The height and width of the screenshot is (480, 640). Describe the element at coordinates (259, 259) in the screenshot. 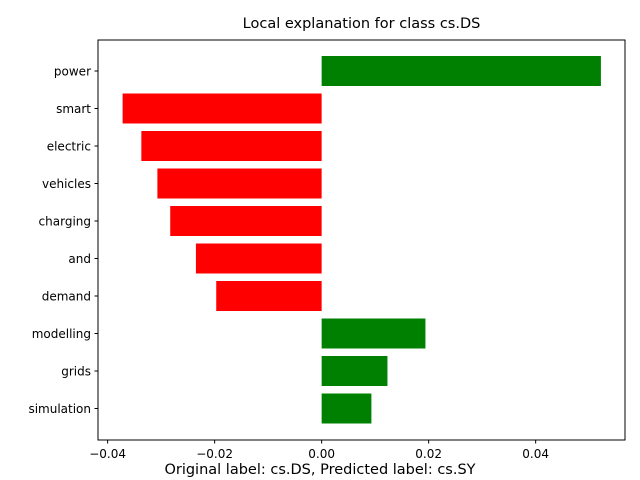

I see `bar-and` at that location.